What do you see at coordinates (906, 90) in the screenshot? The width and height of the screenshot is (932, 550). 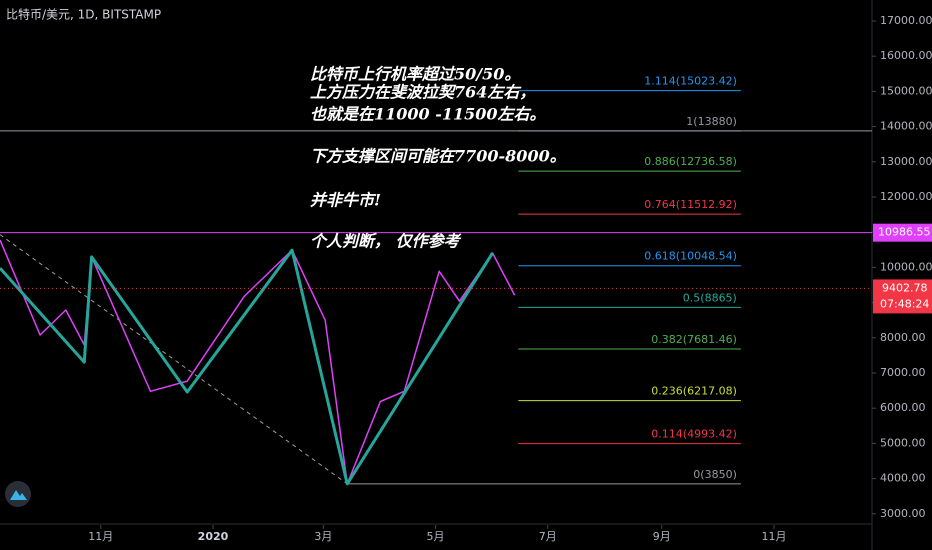 I see `y-tick-label: 15000.00` at bounding box center [906, 90].